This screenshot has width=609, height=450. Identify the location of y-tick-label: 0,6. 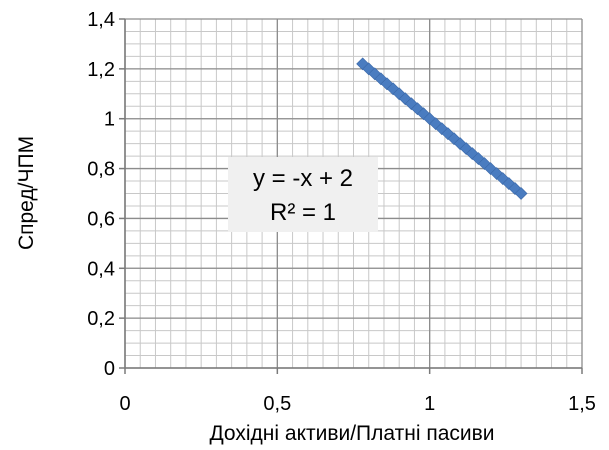
(101, 219).